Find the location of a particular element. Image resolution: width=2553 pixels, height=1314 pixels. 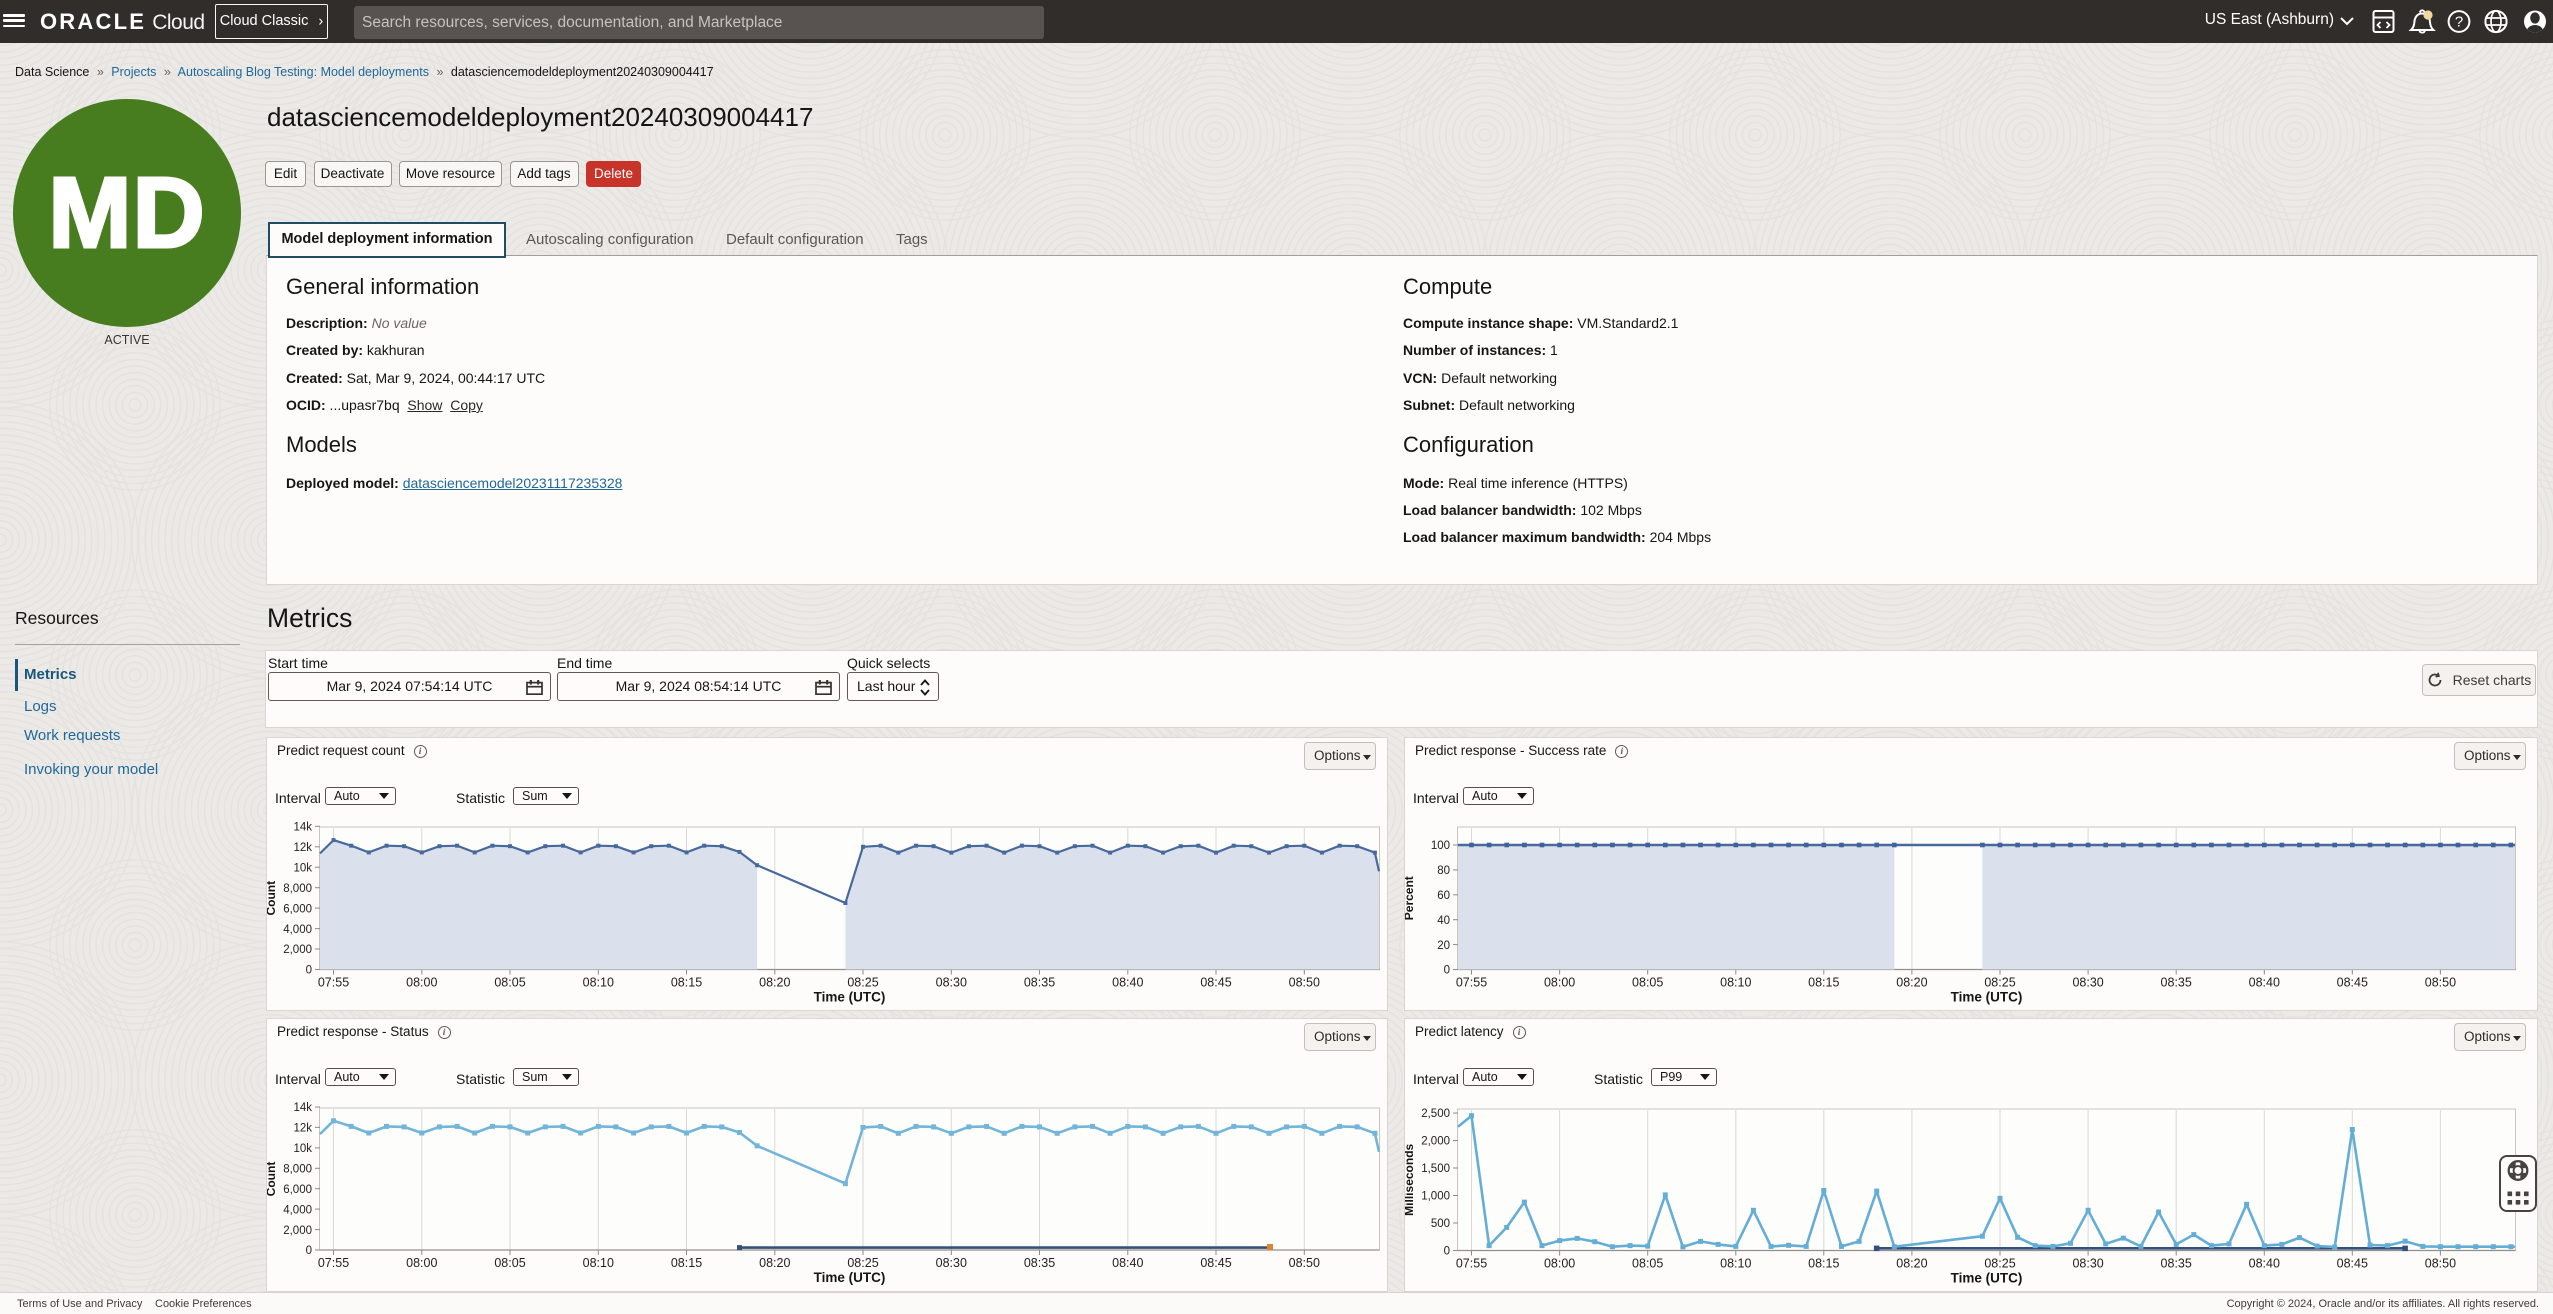

svg-text: 1,500 is located at coordinates (1435, 1169).